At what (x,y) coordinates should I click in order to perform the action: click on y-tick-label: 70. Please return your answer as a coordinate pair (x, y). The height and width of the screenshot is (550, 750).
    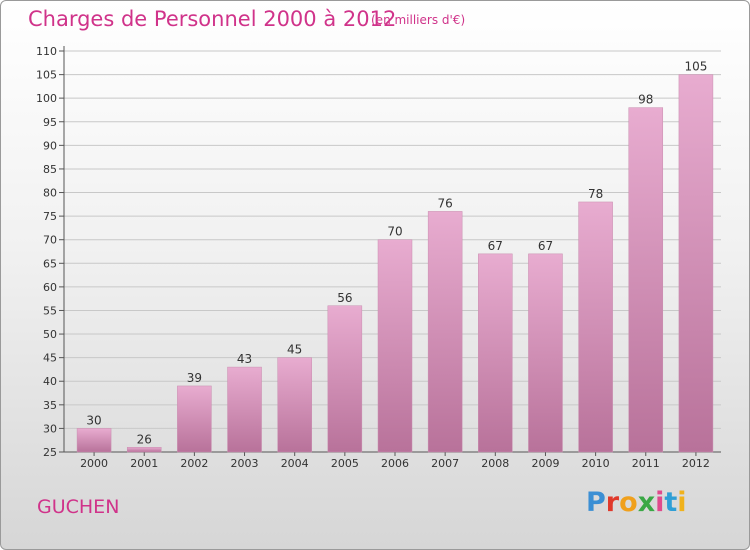
    Looking at the image, I should click on (50, 240).